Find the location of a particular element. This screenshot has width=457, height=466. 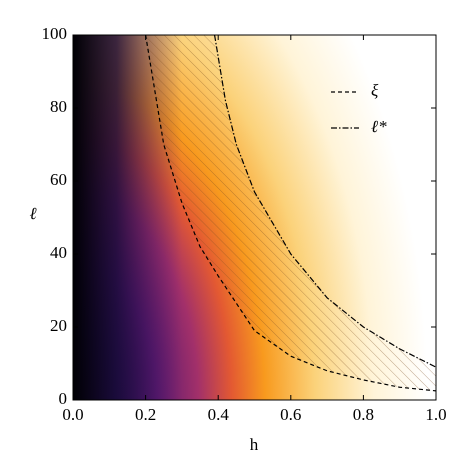

y-tick-label: 100 is located at coordinates (55, 33).